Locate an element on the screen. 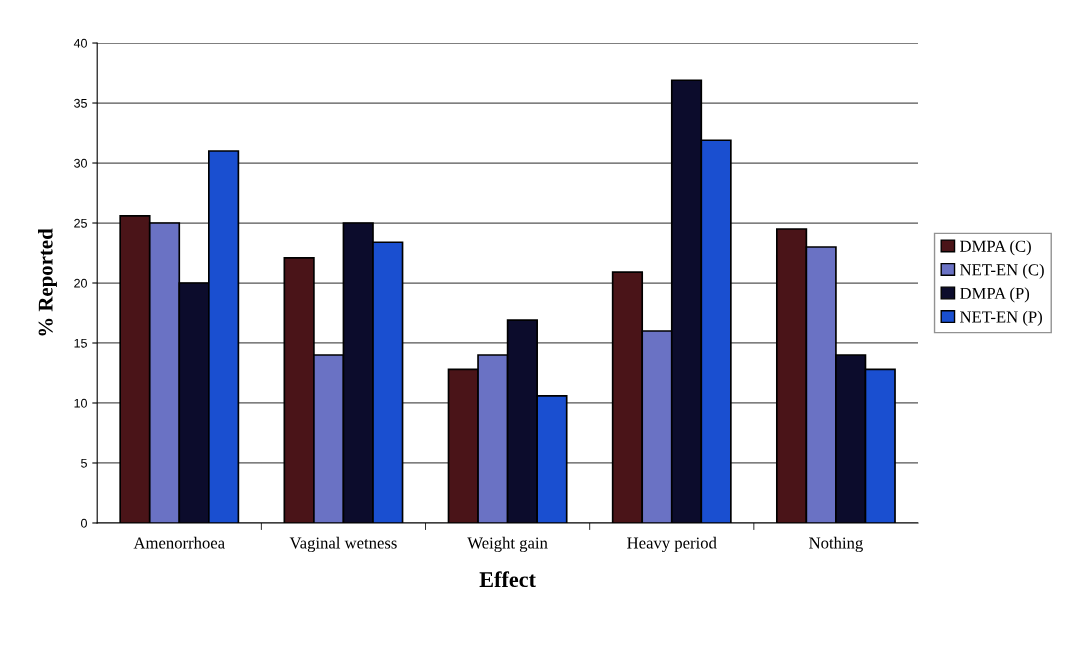  x-tick-label: Vaginal wetness is located at coordinates (343, 544).